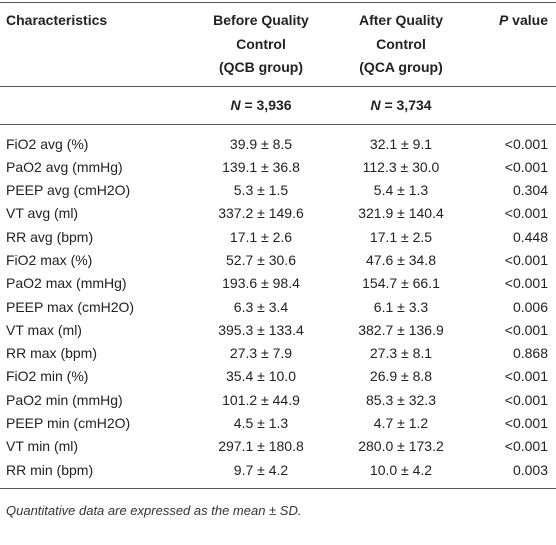  Describe the element at coordinates (261, 20) in the screenshot. I see `header-line: Before Quality` at that location.